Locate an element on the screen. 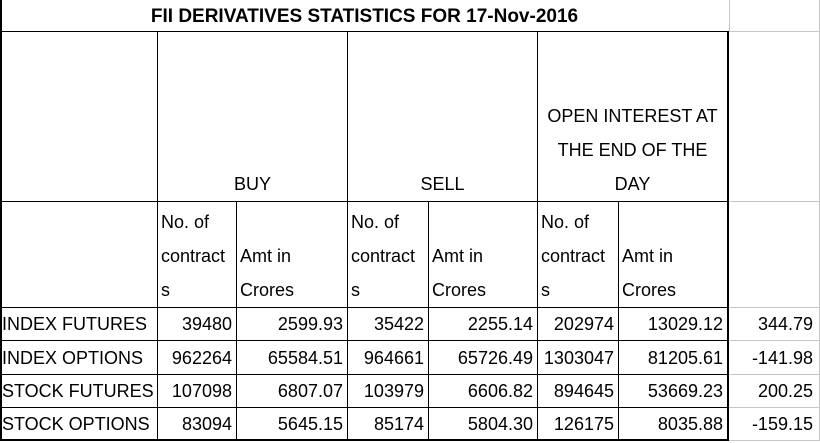  column-group-buy: BUY is located at coordinates (253, 117).